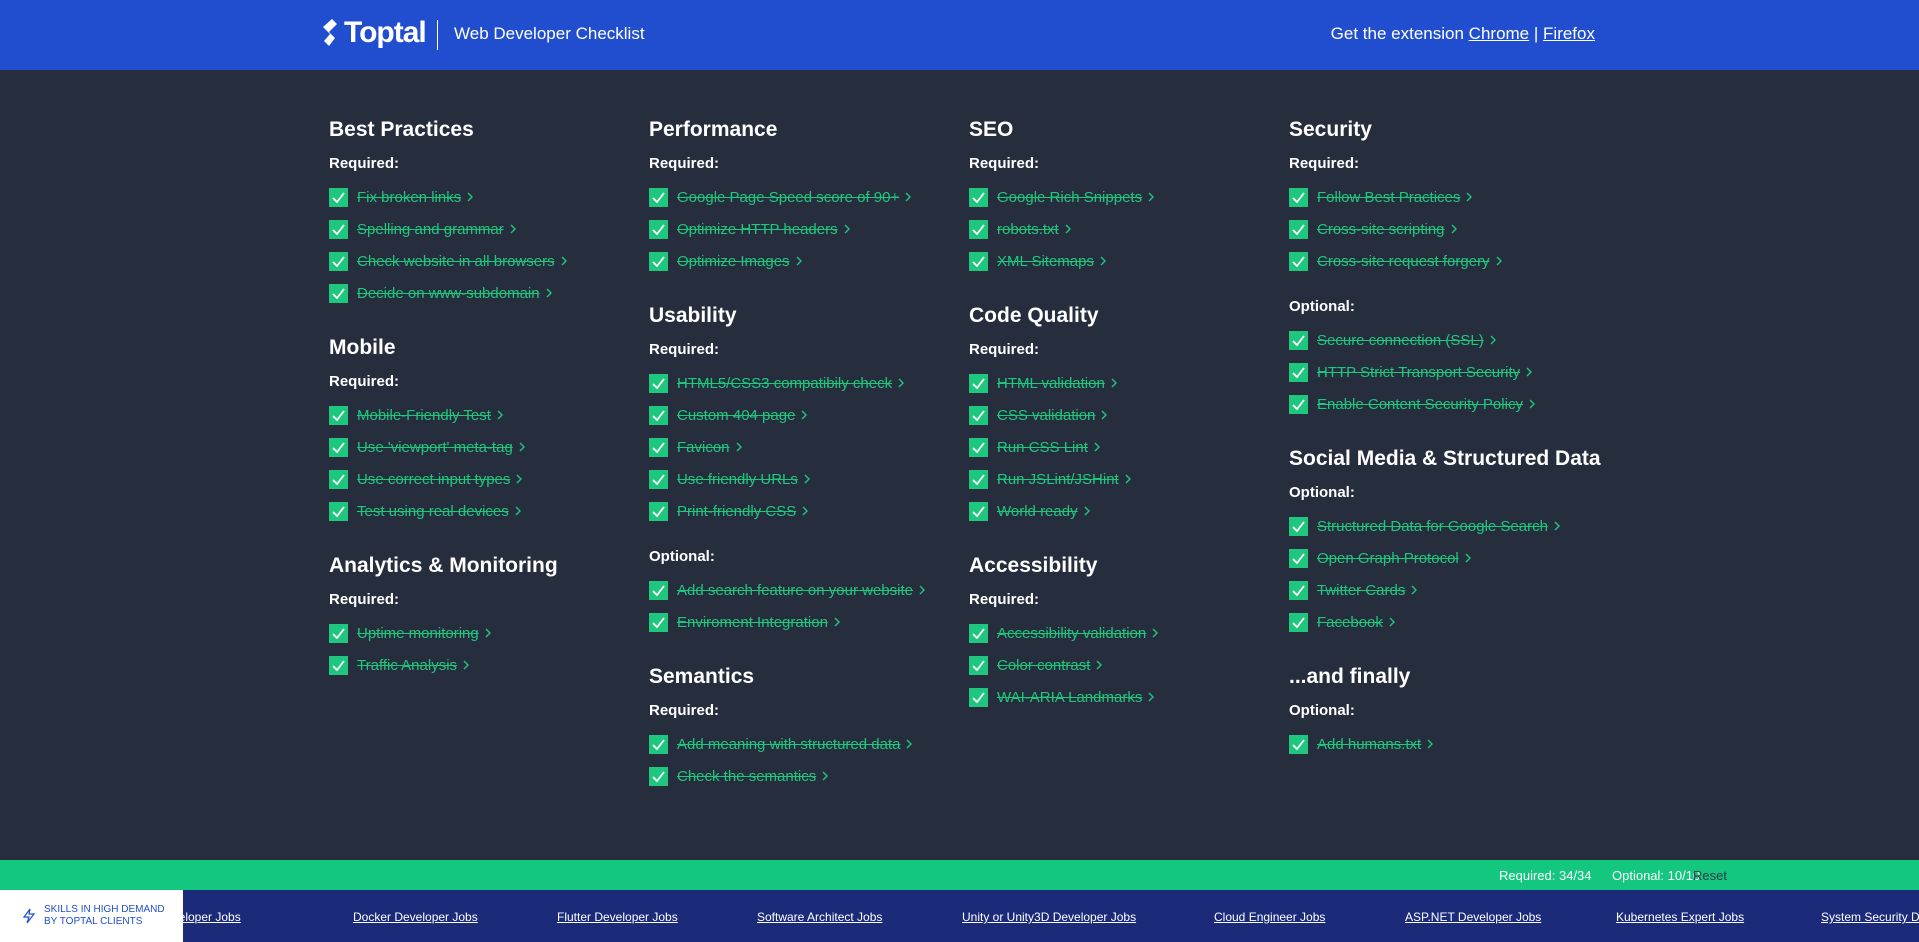  I want to click on chrome-link: Chrome, so click(1499, 33).